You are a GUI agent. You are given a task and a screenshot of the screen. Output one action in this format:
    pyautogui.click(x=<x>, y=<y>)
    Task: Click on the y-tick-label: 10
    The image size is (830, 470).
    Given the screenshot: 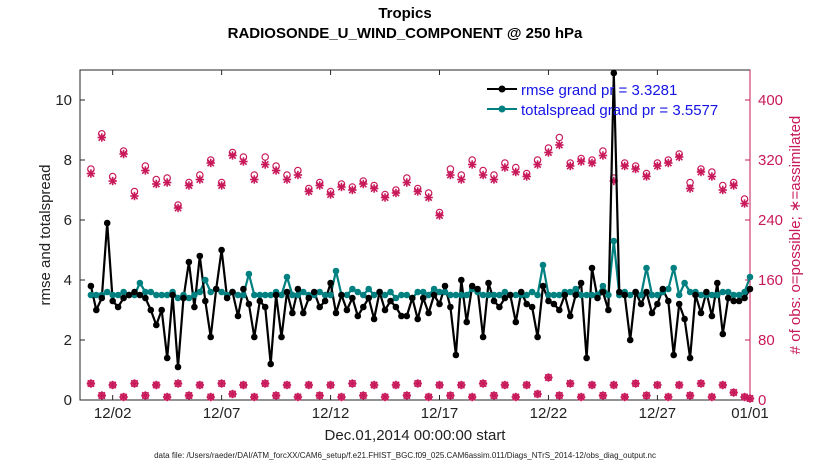 What is the action you would take?
    pyautogui.click(x=63, y=100)
    